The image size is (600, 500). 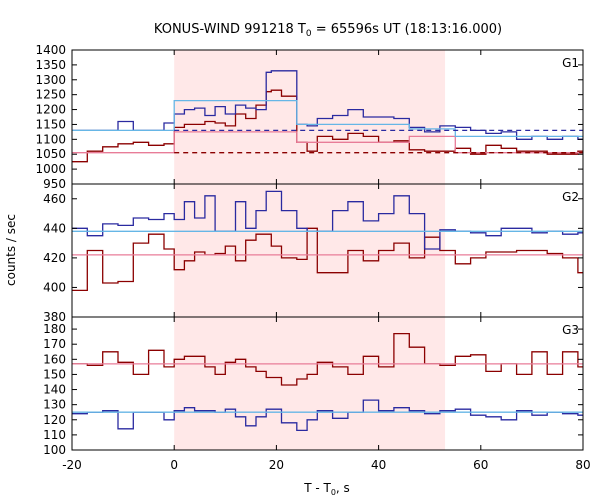 I want to click on x-axis-label: T - T0, s, so click(x=326, y=489).